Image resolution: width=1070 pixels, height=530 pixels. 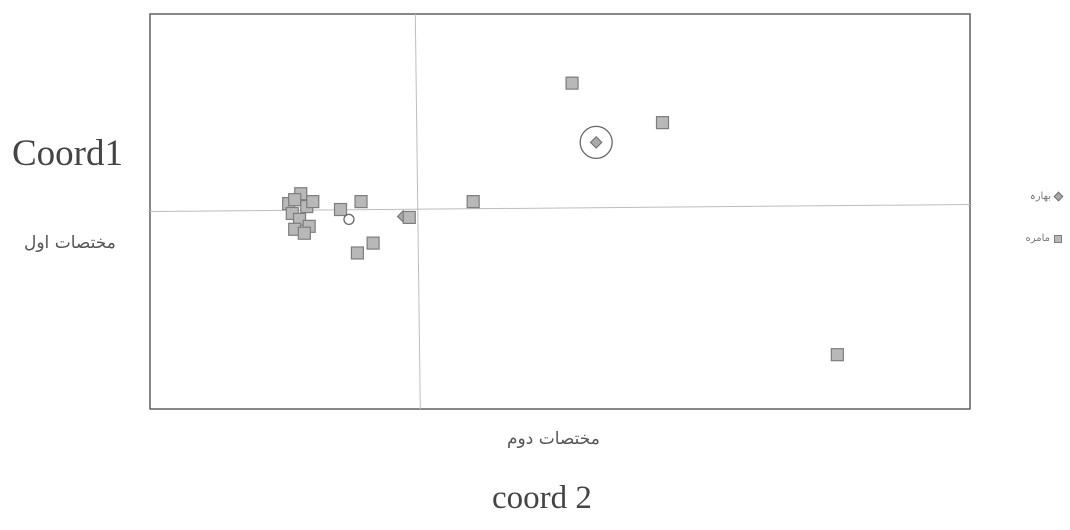 What do you see at coordinates (1058, 196) in the screenshot?
I see `diamond-legend-icon` at bounding box center [1058, 196].